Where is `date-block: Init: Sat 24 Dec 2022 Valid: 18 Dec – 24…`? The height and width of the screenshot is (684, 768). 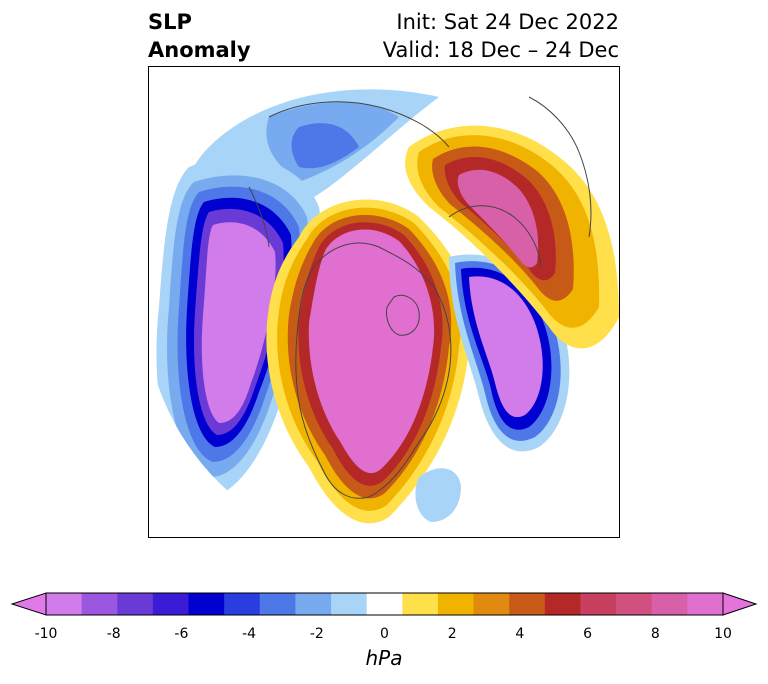
date-block: Init: Sat 24 Dec 2022 Valid: 18 Dec – 24… is located at coordinates (501, 36).